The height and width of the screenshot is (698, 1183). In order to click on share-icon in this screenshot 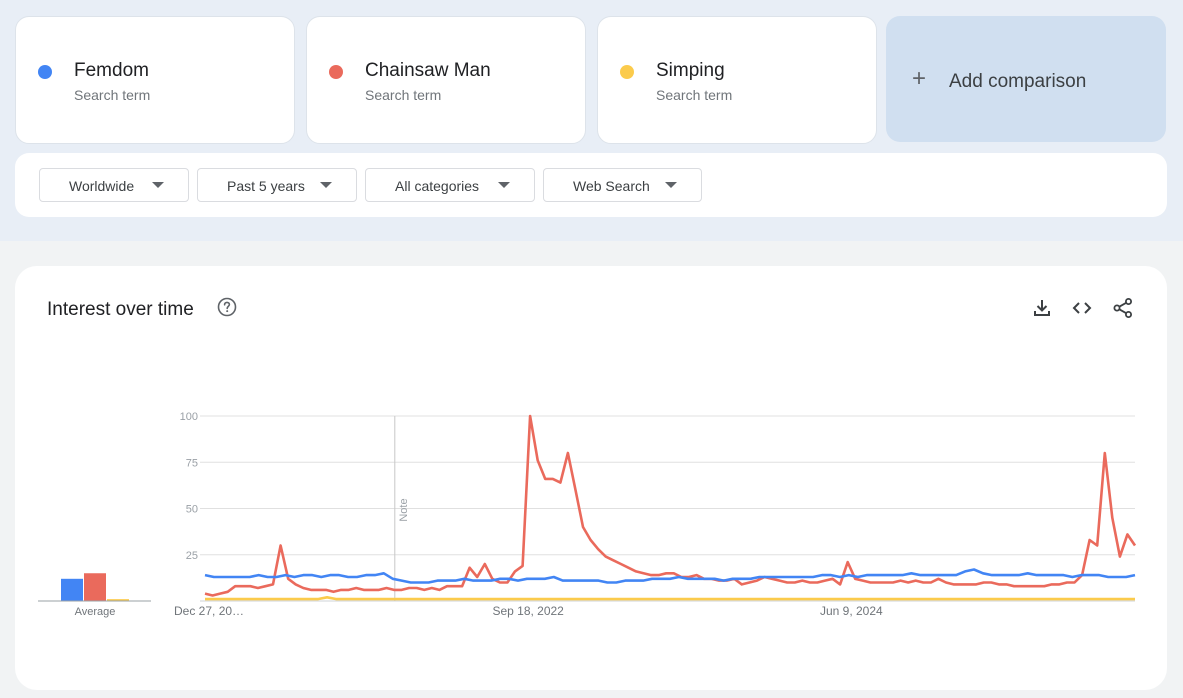, I will do `click(1123, 308)`.